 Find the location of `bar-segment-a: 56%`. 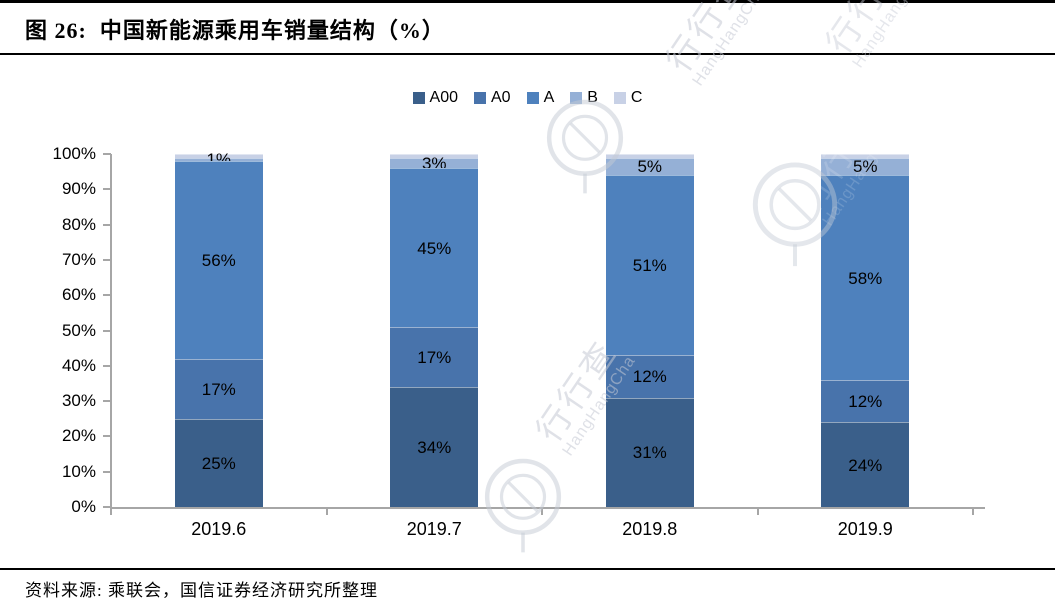

bar-segment-a: 56% is located at coordinates (218, 260).